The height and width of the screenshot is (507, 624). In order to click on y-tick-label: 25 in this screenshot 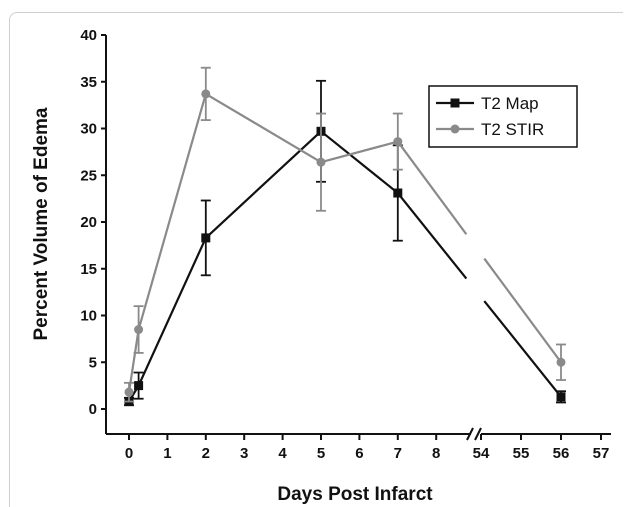, I will do `click(88, 175)`.